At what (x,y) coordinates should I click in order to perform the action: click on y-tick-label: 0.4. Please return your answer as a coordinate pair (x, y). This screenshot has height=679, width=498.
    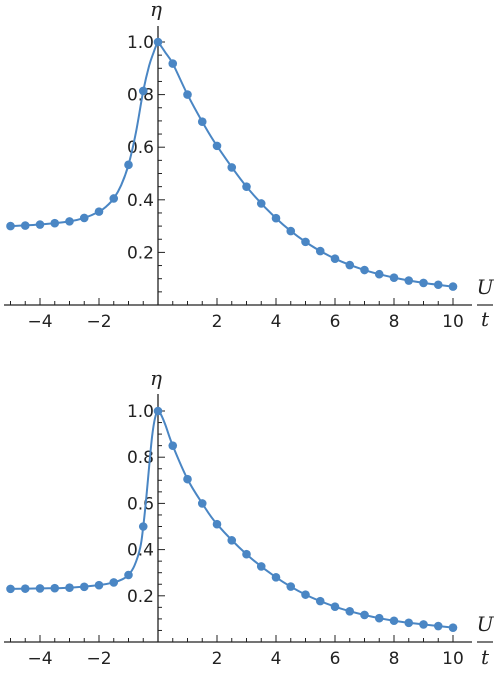
    Looking at the image, I should click on (140, 201).